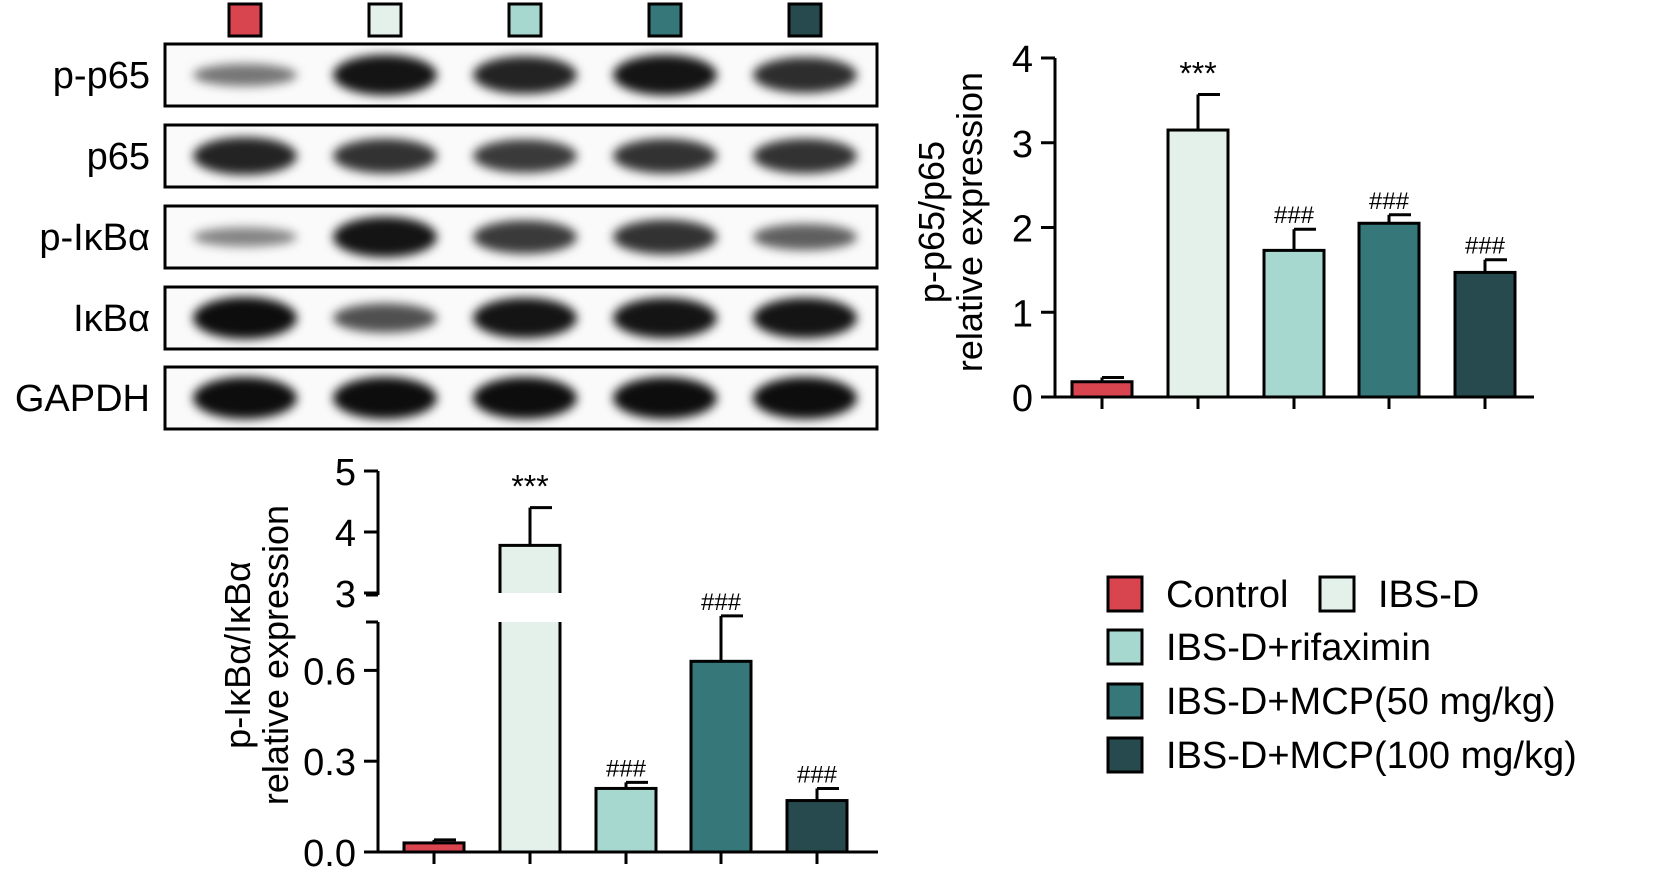 Image resolution: width=1654 pixels, height=871 pixels. What do you see at coordinates (1361, 702) in the screenshot?
I see `legend-label: IBS-D+MCP(50 mg/kg)` at bounding box center [1361, 702].